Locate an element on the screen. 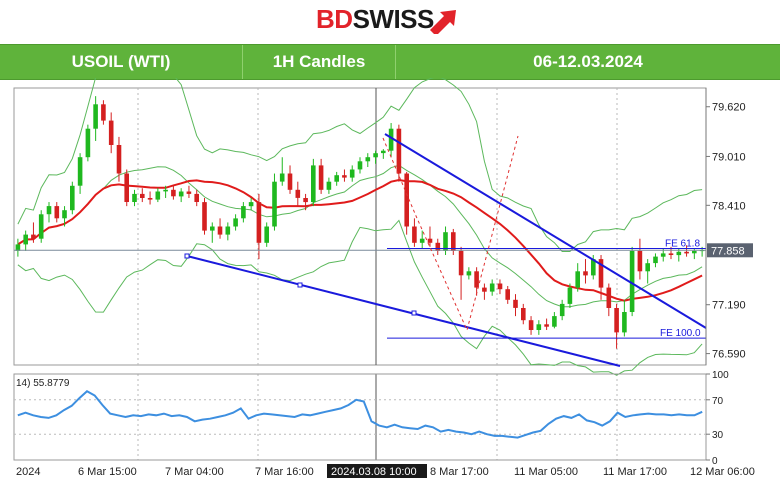 This screenshot has height=495, width=780. banner-dates: 06-12.03.2024 is located at coordinates (588, 61).